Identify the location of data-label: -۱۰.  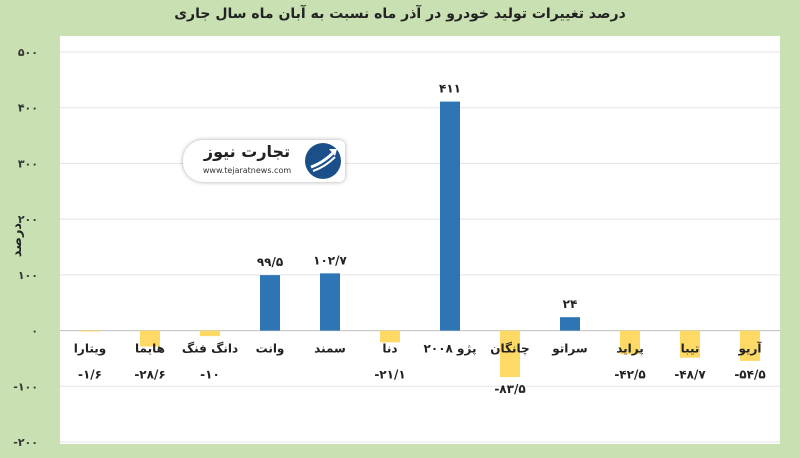
(210, 375).